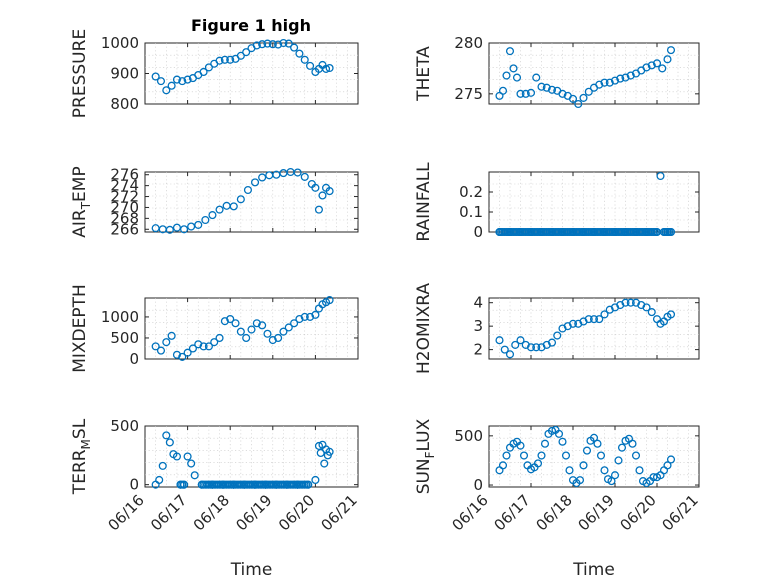 Image resolution: width=778 pixels, height=583 pixels. What do you see at coordinates (81, 456) in the screenshot?
I see `y-axis-label: TERRMSL` at bounding box center [81, 456].